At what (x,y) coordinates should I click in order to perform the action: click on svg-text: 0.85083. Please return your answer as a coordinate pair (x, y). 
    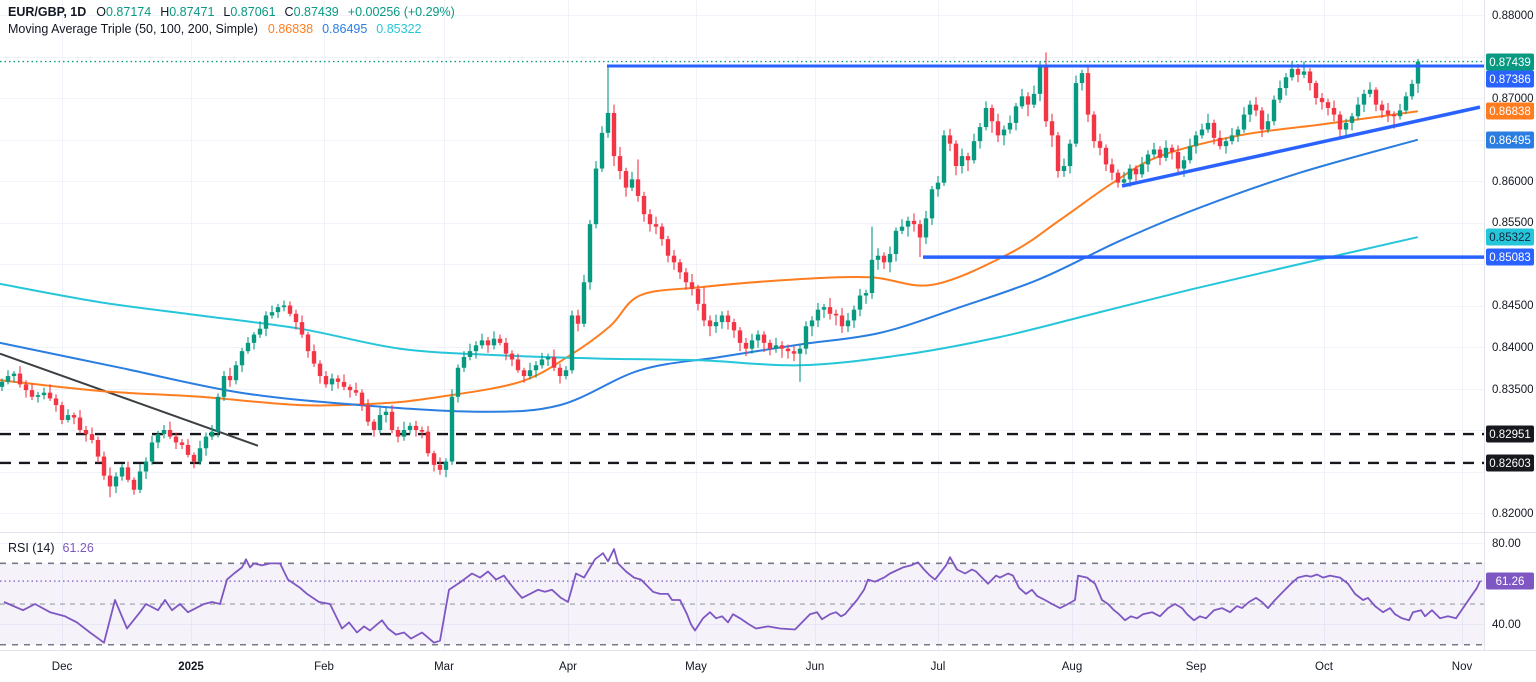
    Looking at the image, I should click on (1510, 258).